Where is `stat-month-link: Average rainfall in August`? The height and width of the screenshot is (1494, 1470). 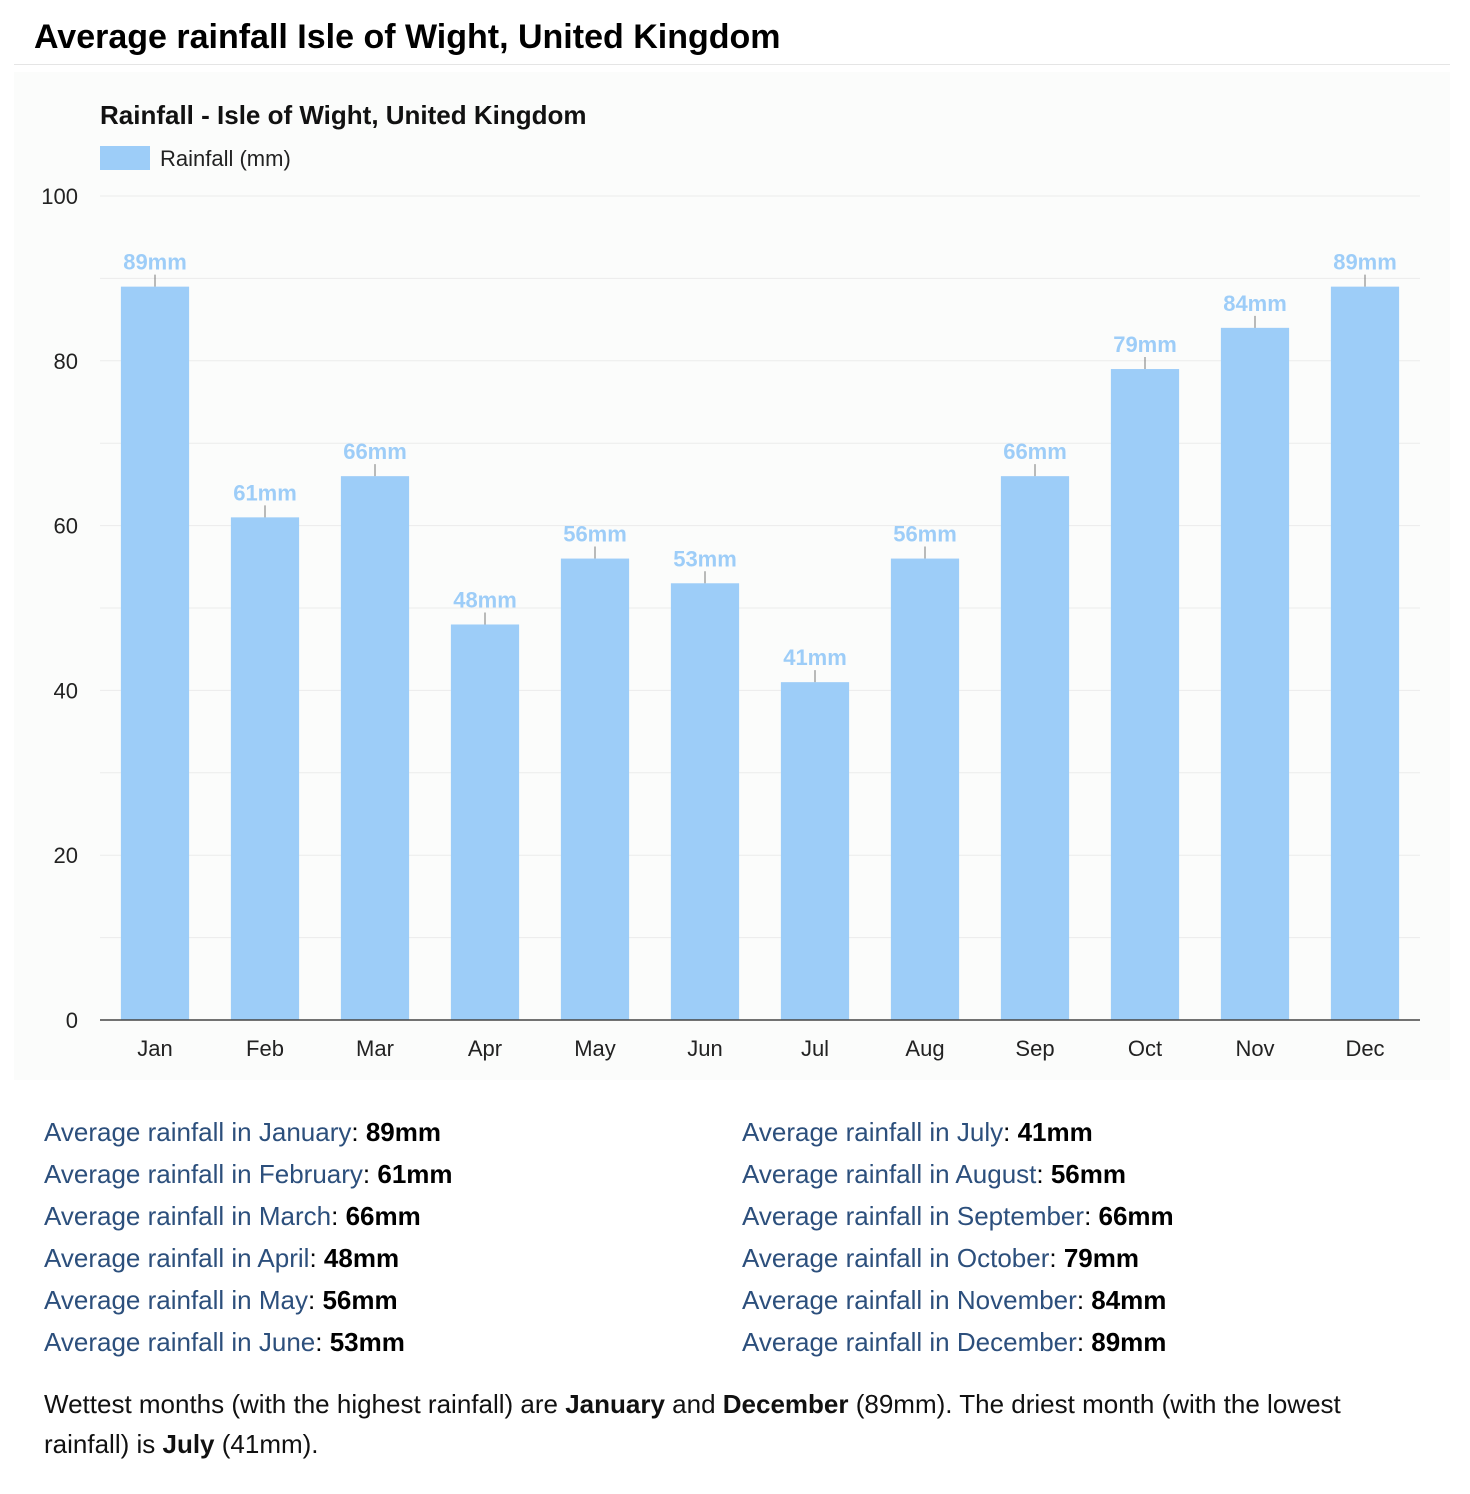
stat-month-link: Average rainfall in August is located at coordinates (889, 1174).